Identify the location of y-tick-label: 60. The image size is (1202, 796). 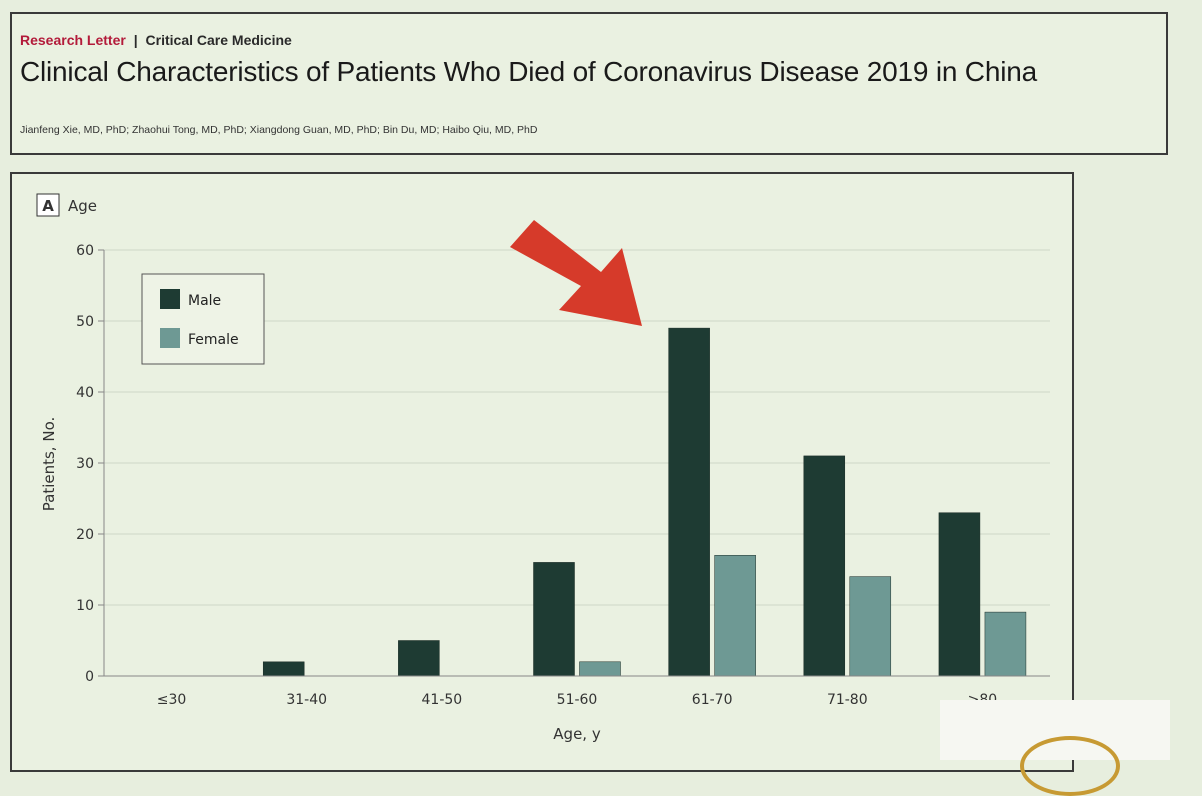
(85, 251).